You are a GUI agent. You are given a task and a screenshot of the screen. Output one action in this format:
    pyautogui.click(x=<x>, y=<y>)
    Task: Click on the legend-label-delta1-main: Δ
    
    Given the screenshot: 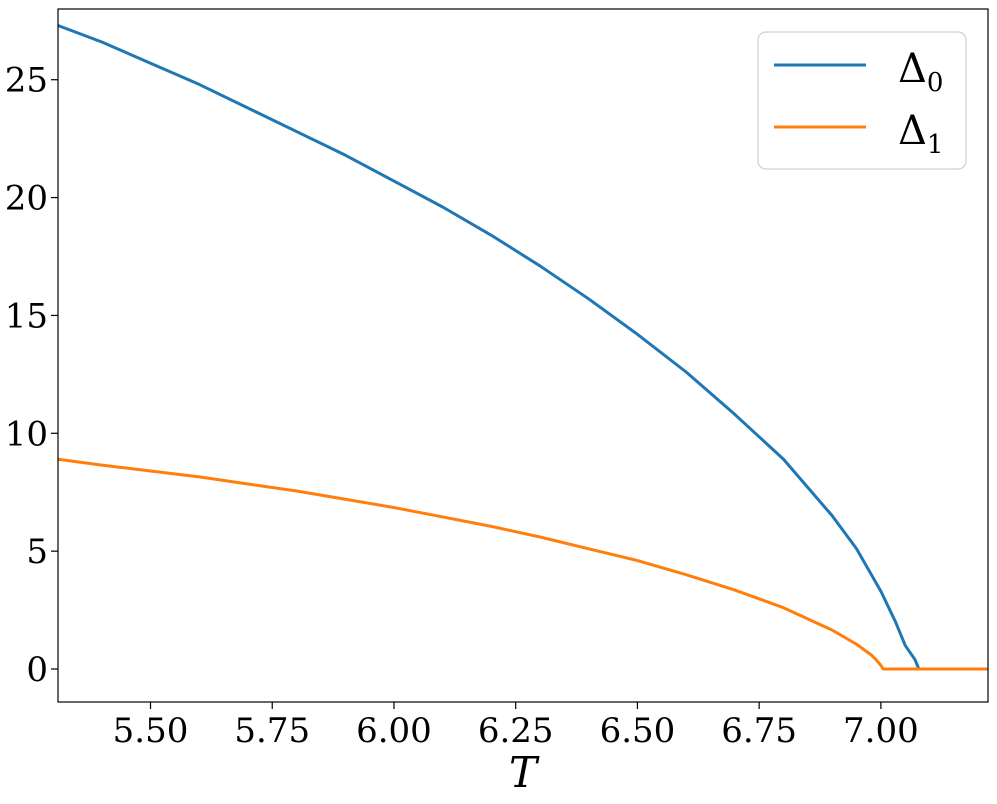 What is the action you would take?
    pyautogui.click(x=912, y=131)
    